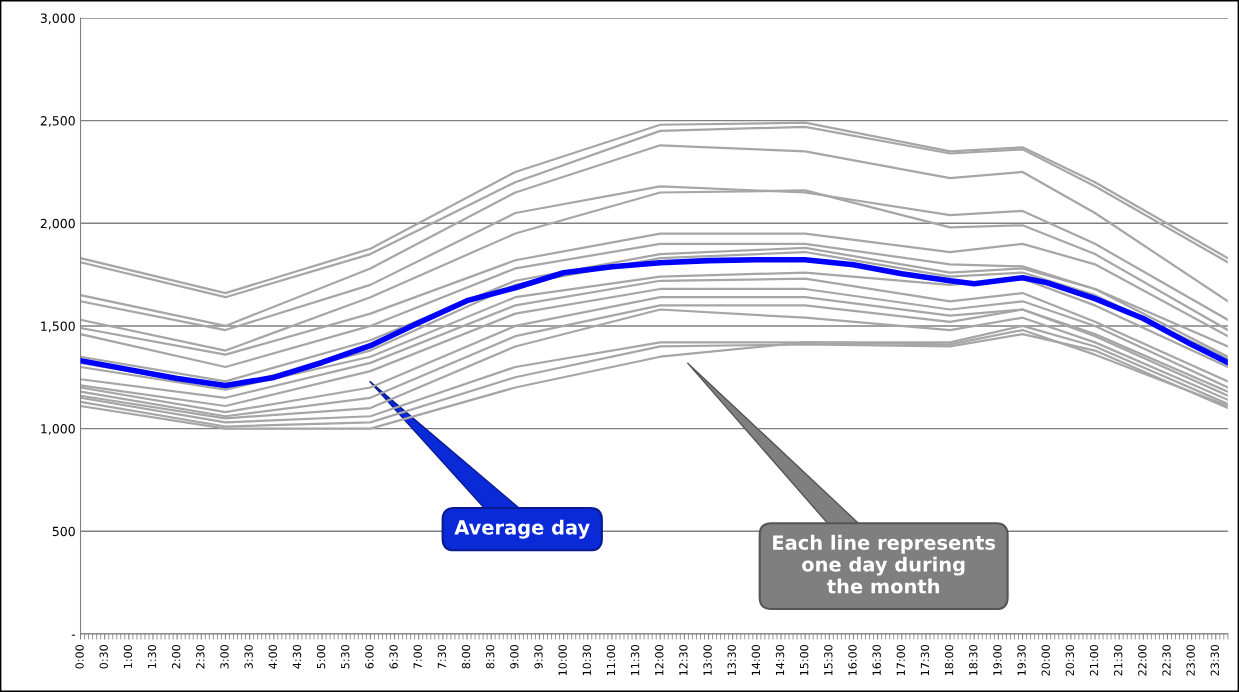  Describe the element at coordinates (804, 660) in the screenshot. I see `x-tick-label: 15:00` at that location.